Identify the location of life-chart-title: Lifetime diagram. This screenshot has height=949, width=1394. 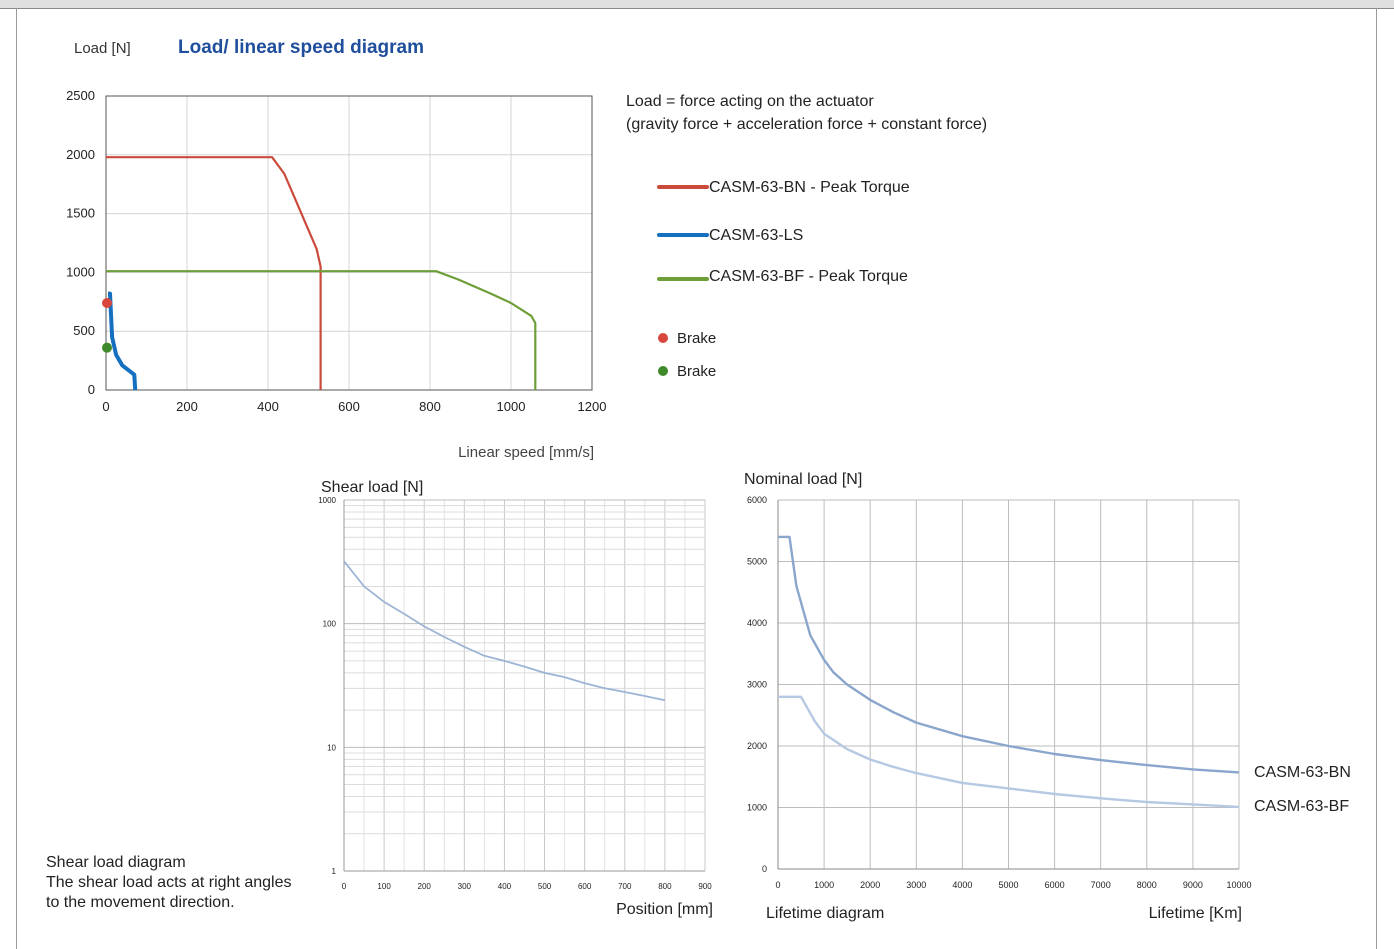
(825, 913).